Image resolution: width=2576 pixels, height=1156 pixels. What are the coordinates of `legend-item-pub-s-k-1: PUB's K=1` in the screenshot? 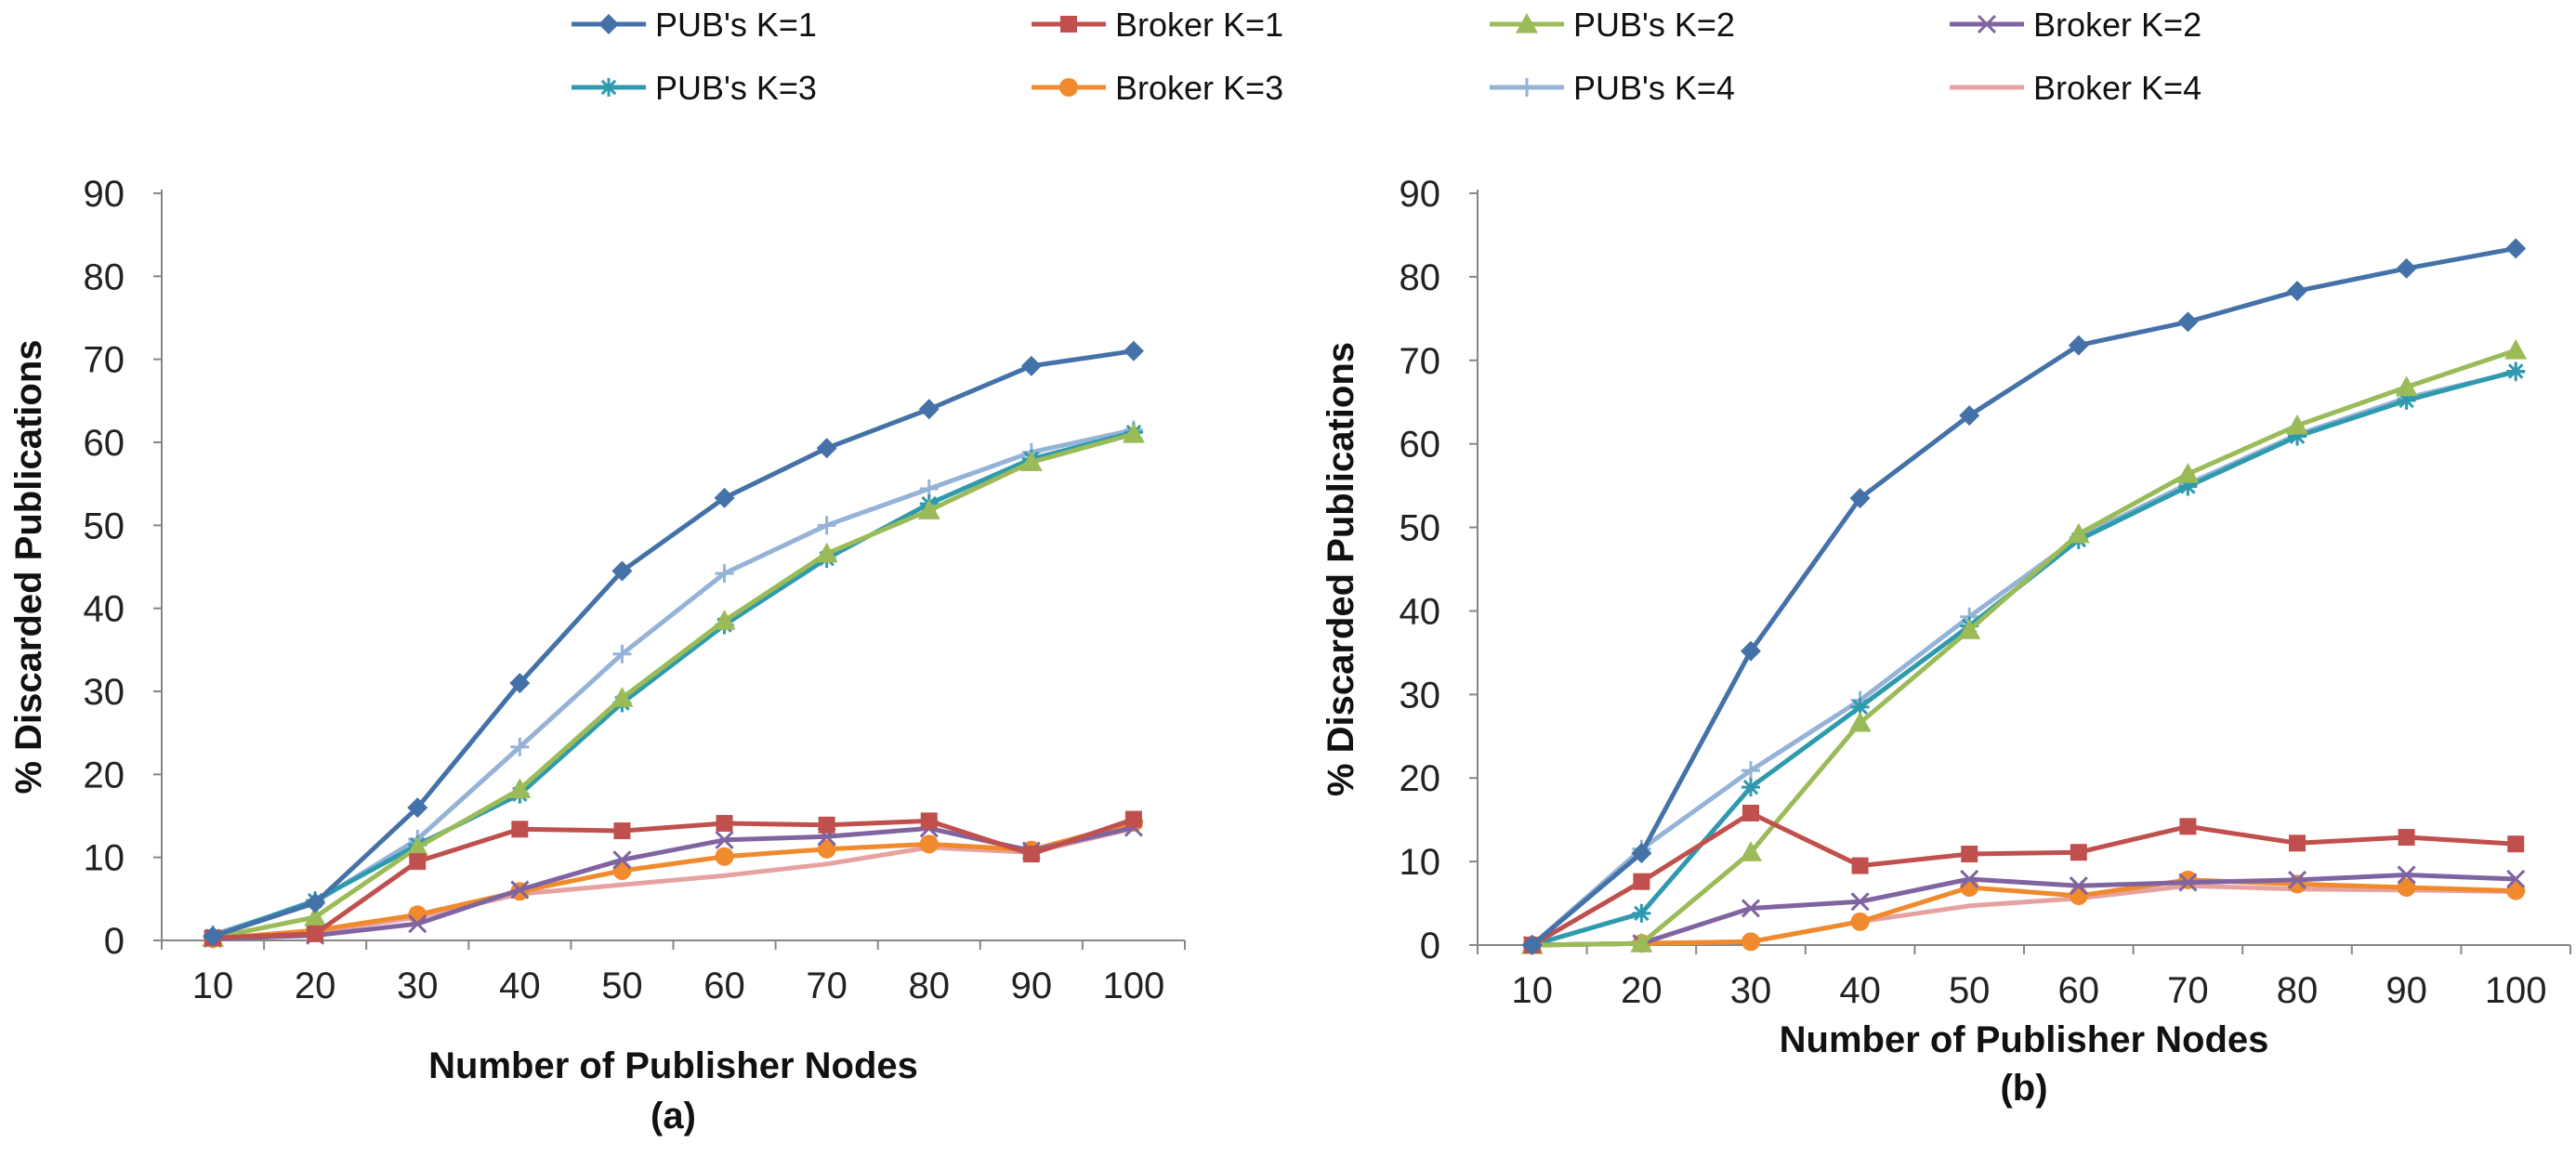 It's located at (694, 25).